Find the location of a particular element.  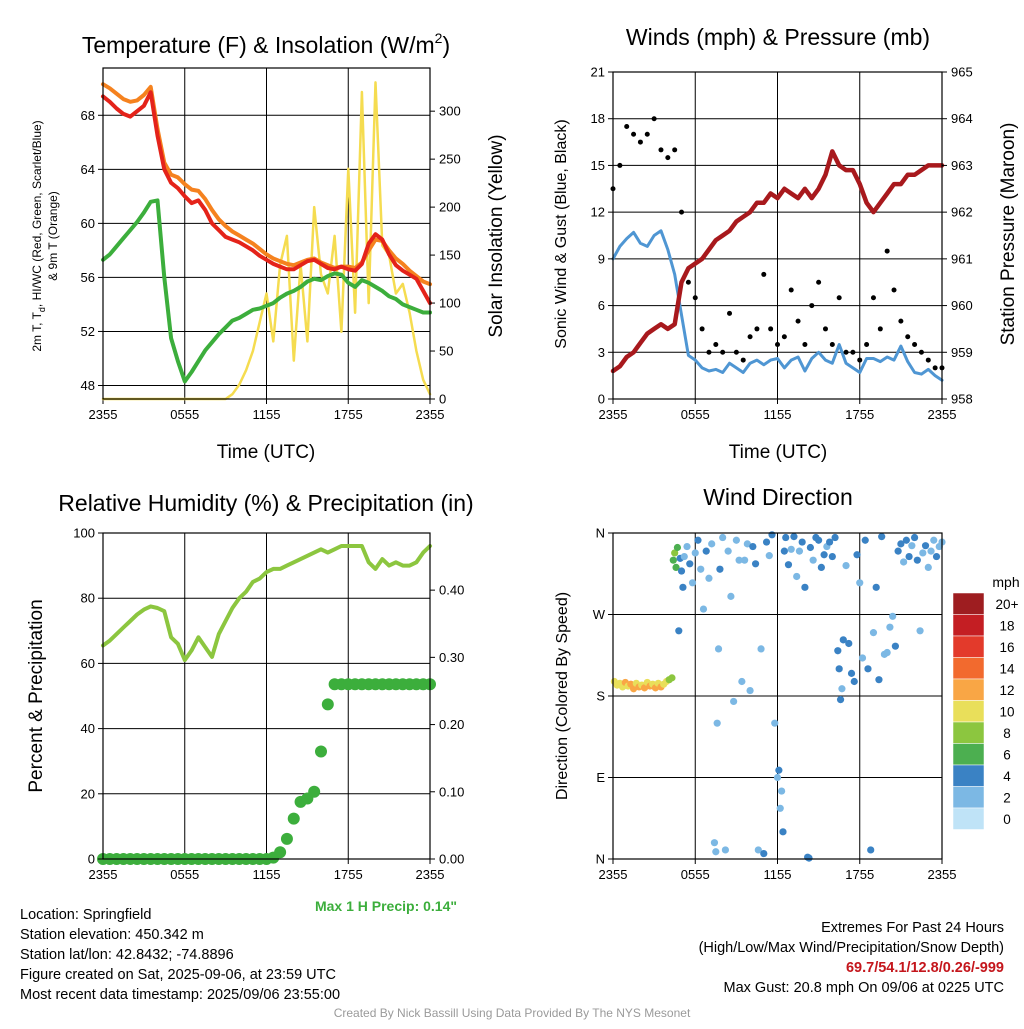

y-tick-label: 56 is located at coordinates (88, 277).